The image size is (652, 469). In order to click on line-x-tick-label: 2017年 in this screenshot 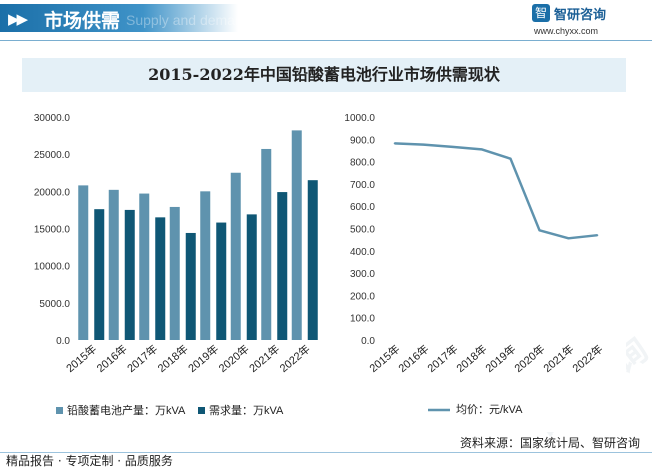, I will do `click(442, 359)`.